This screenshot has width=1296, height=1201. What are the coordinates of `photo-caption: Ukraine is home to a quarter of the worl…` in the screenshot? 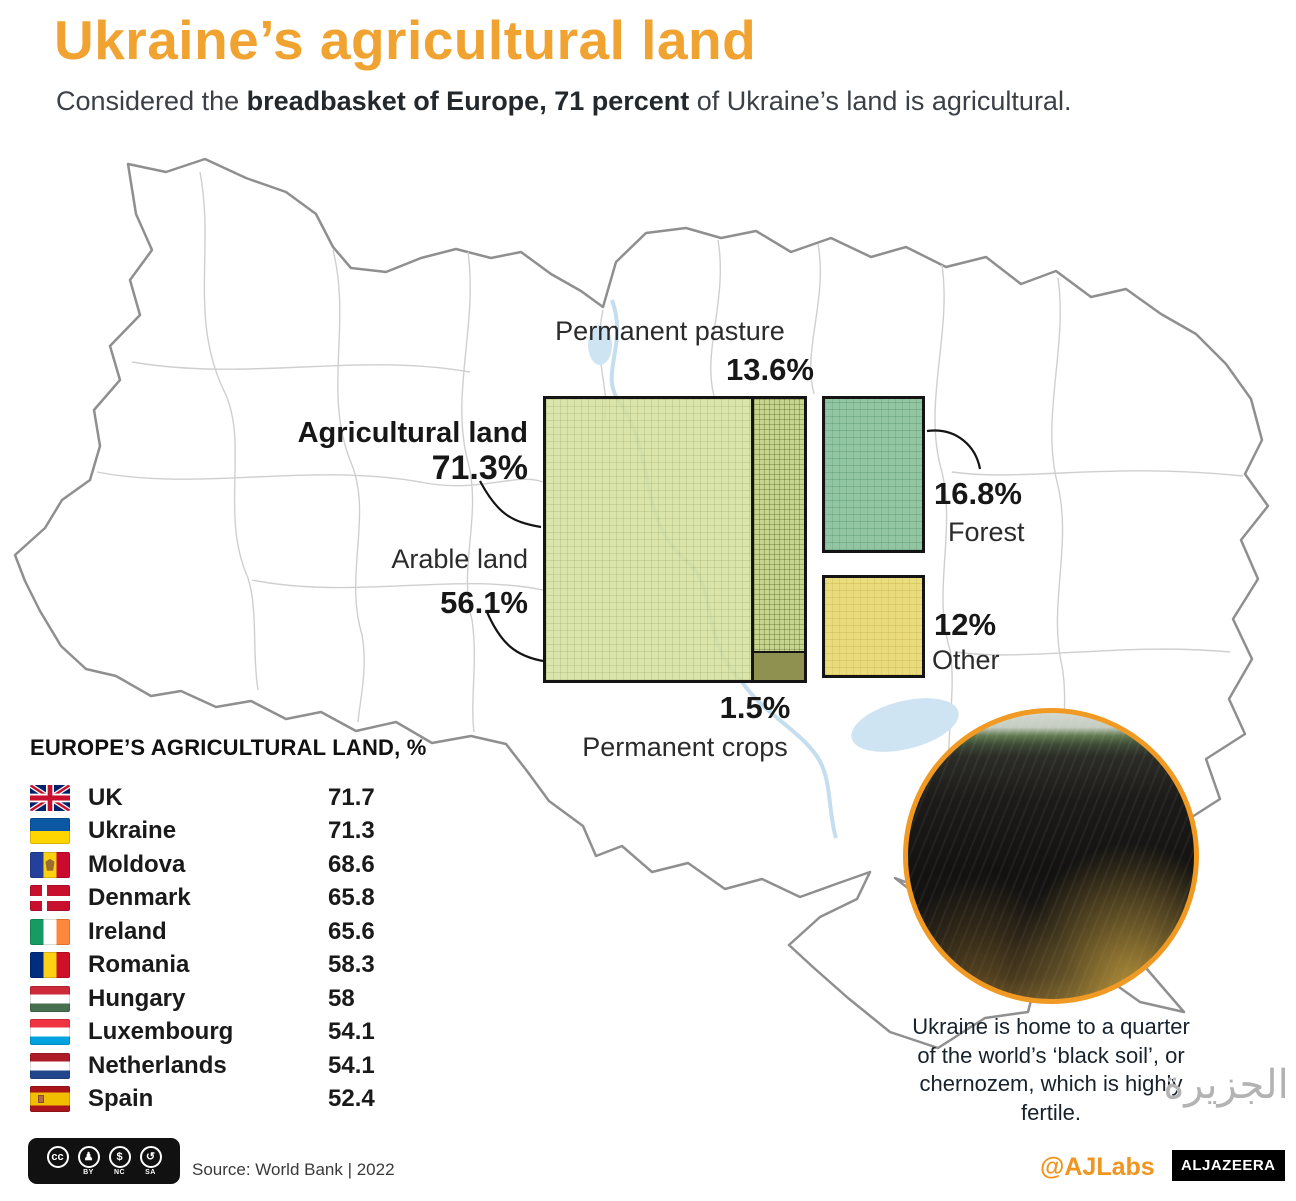 It's located at (1051, 1069).